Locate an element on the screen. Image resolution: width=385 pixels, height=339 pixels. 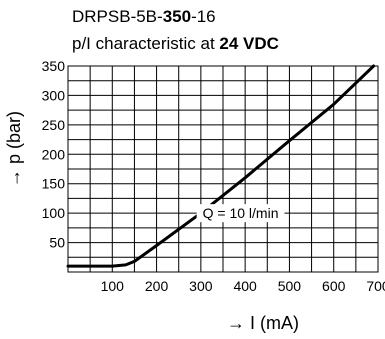
x-tick-label: 200 is located at coordinates (157, 286).